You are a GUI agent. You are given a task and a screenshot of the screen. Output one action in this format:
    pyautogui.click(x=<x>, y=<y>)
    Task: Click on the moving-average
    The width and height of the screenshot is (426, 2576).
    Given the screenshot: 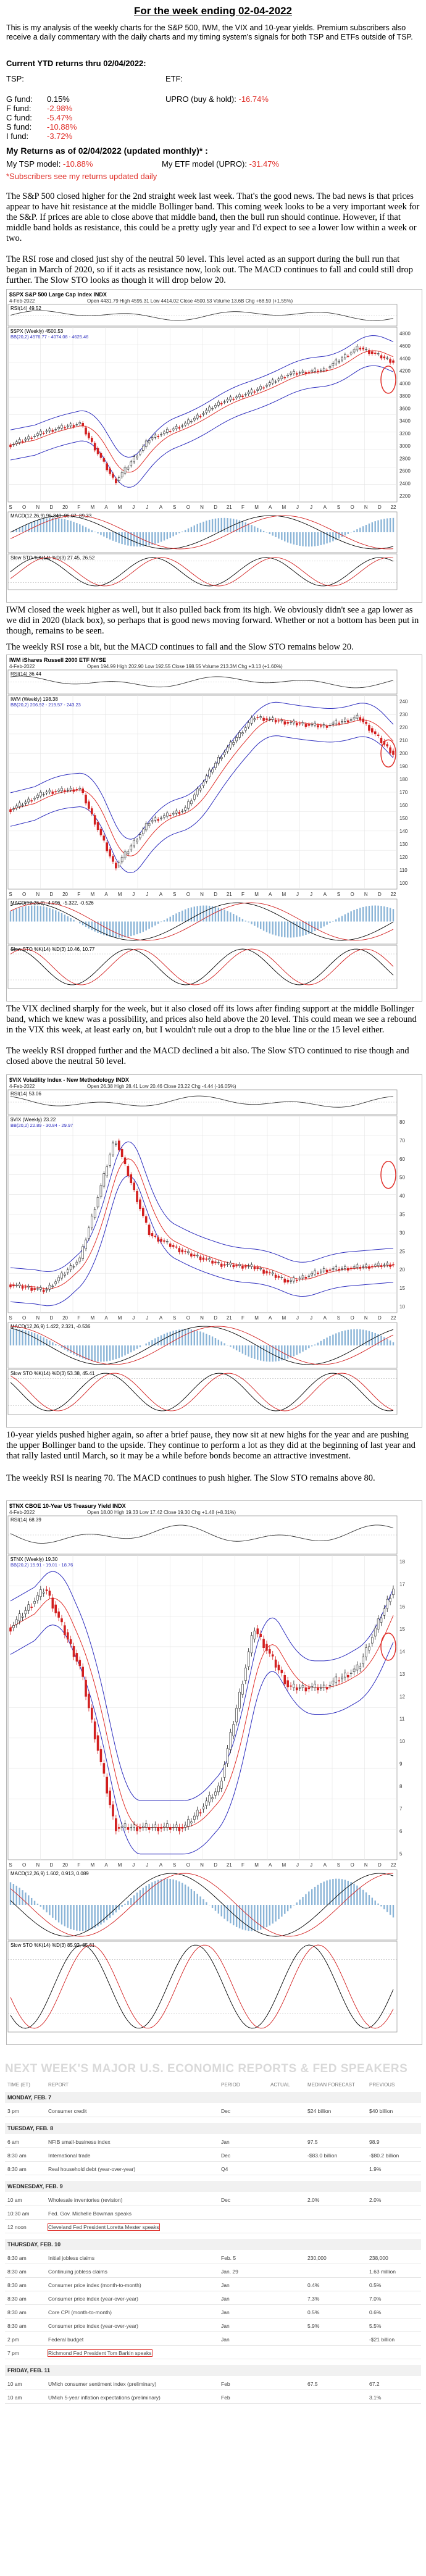 What is the action you would take?
    pyautogui.click(x=202, y=1223)
    